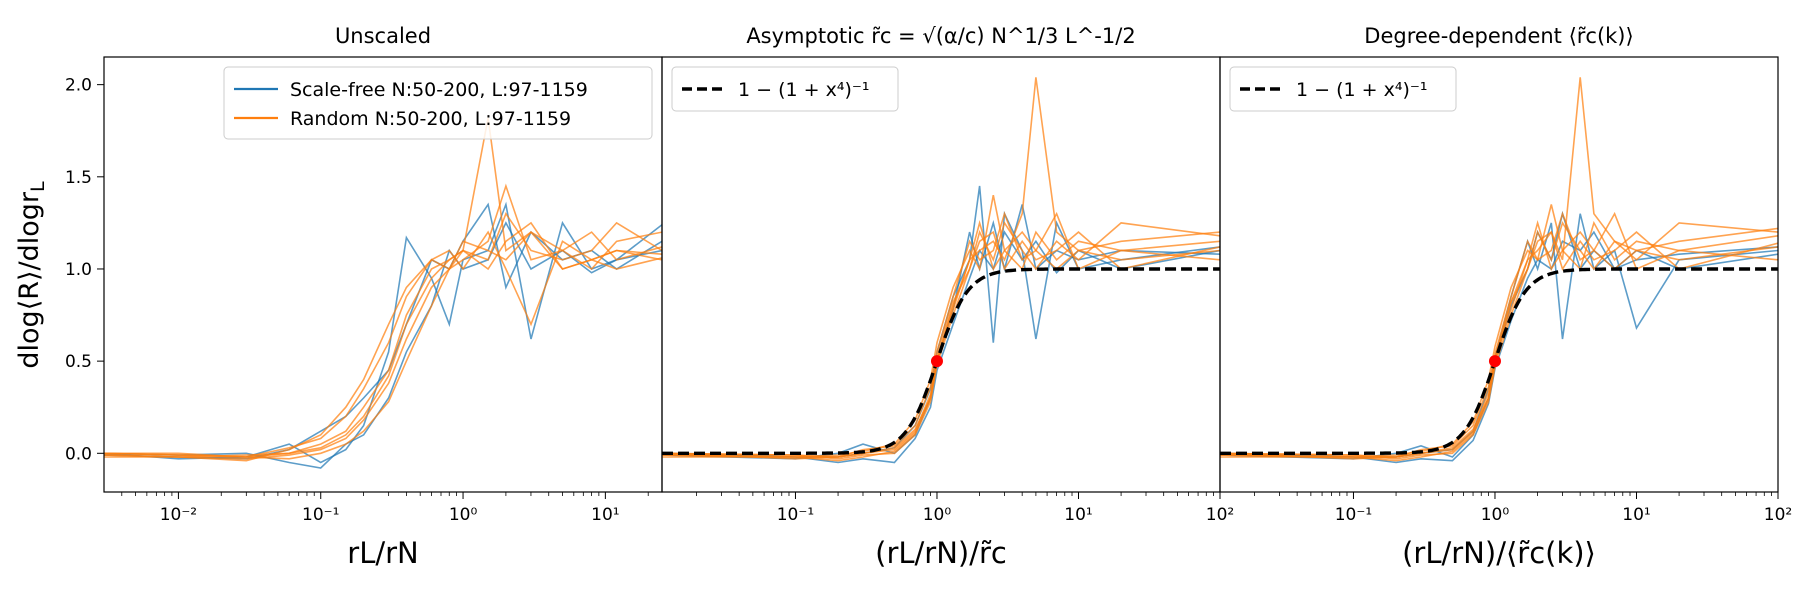 The height and width of the screenshot is (590, 1810). Describe the element at coordinates (78, 270) in the screenshot. I see `y-tick-label: 1.0` at that location.